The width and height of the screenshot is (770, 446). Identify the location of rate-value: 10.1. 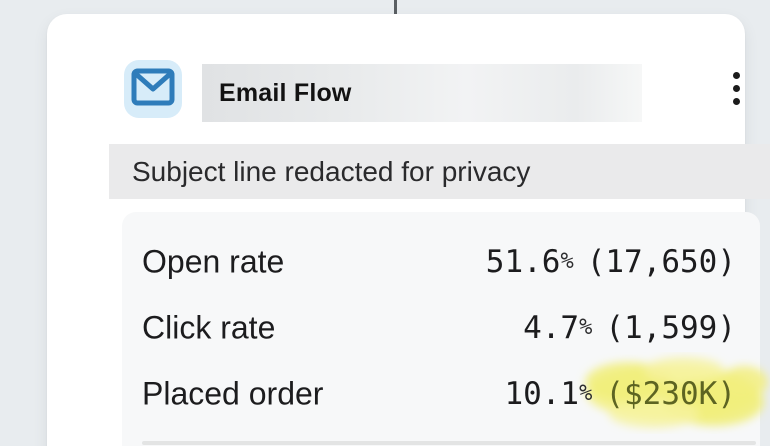
(542, 394).